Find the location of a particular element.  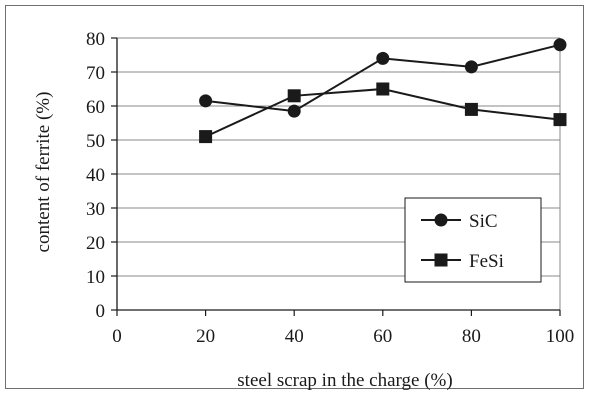

x-tick-label-40: 40 is located at coordinates (294, 336).